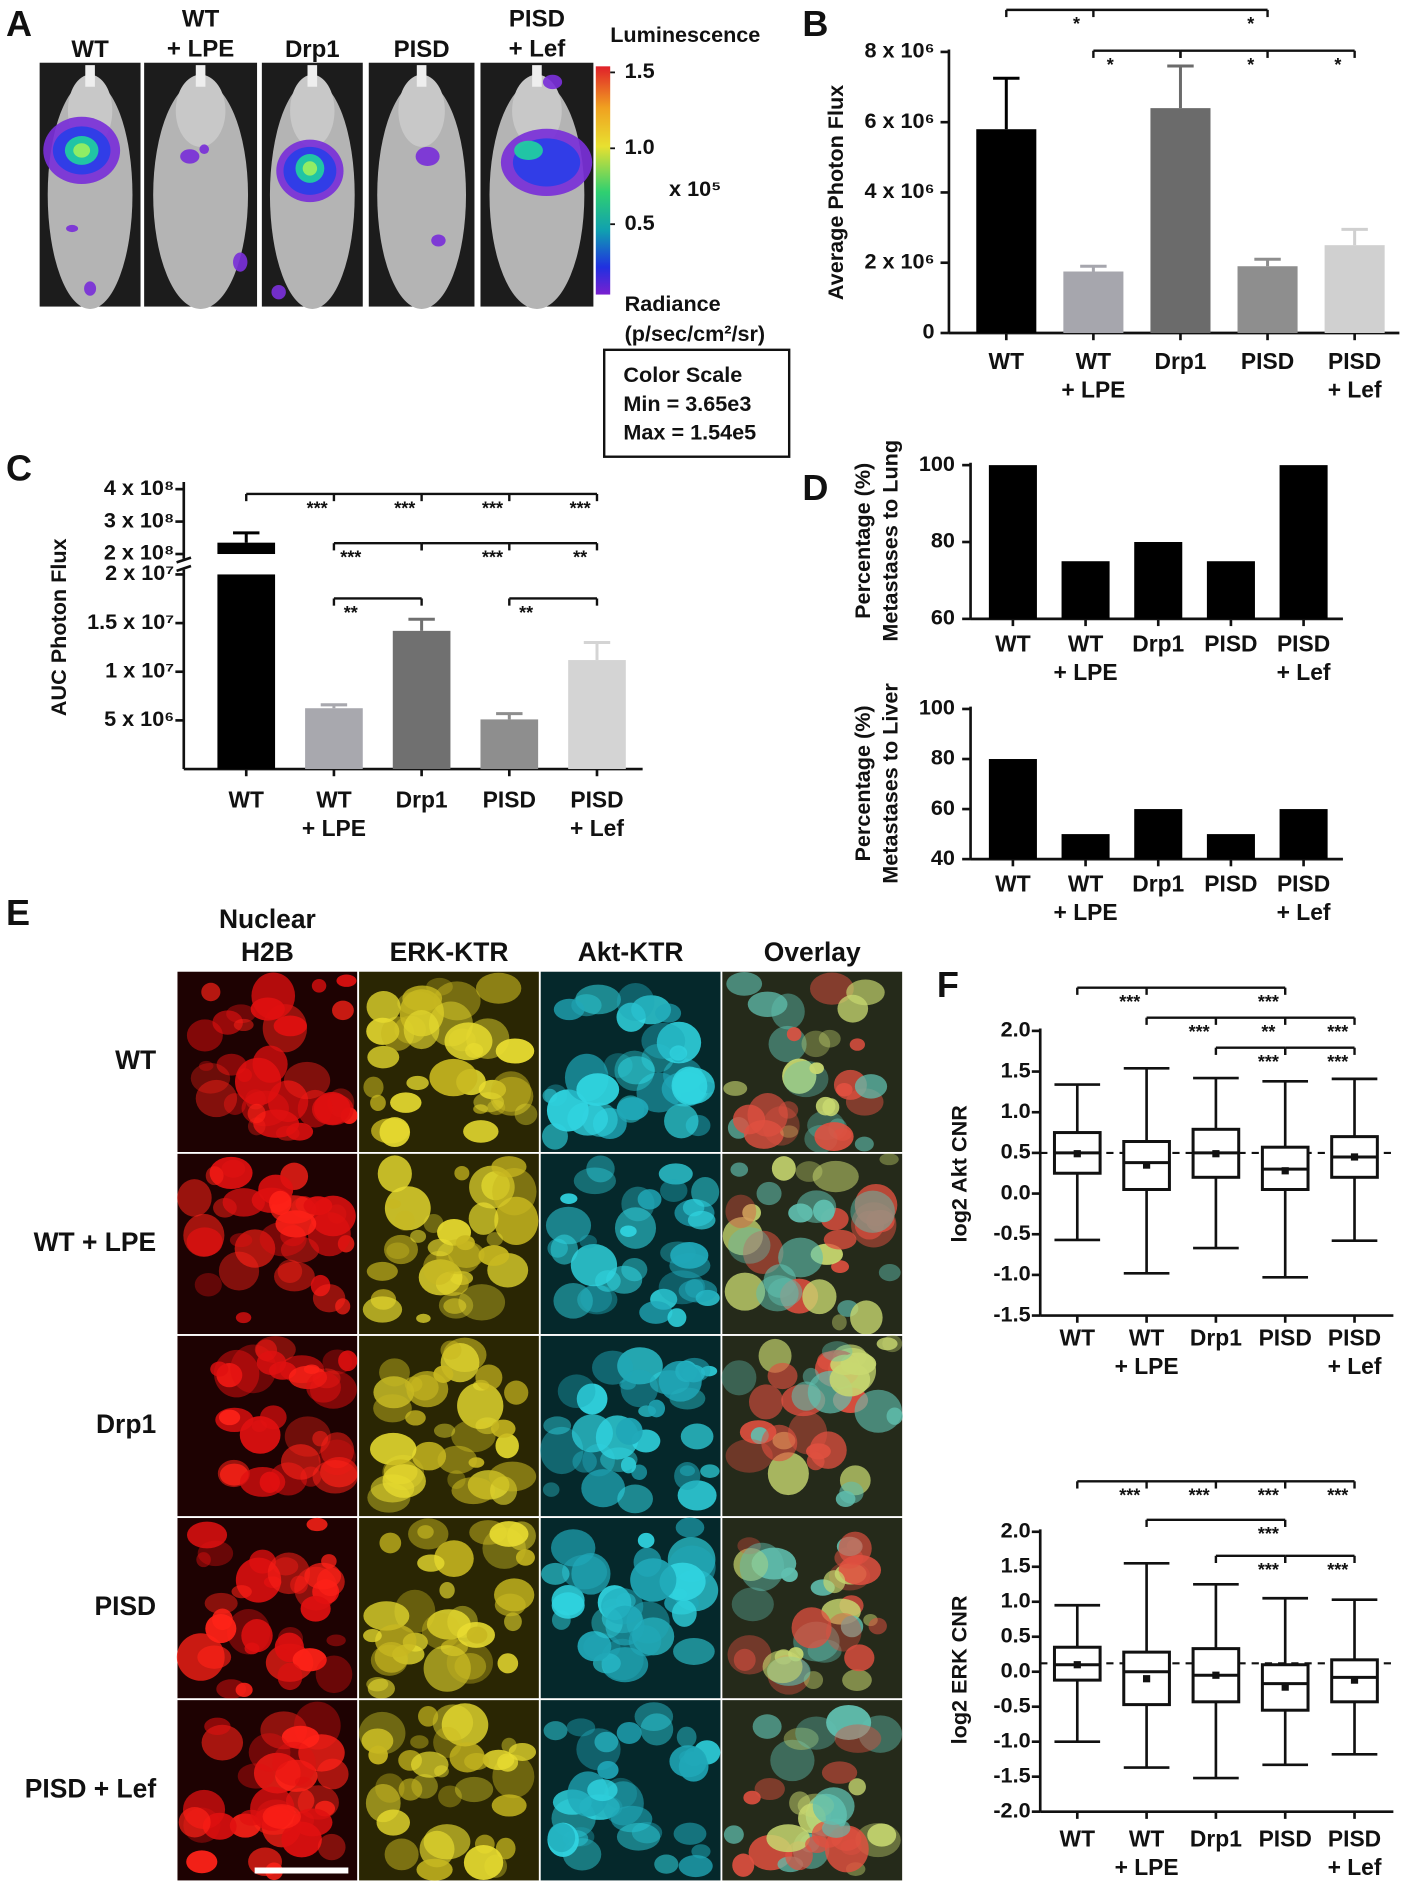  What do you see at coordinates (1016, 1069) in the screenshot?
I see `y-tick-label: 1.5` at bounding box center [1016, 1069].